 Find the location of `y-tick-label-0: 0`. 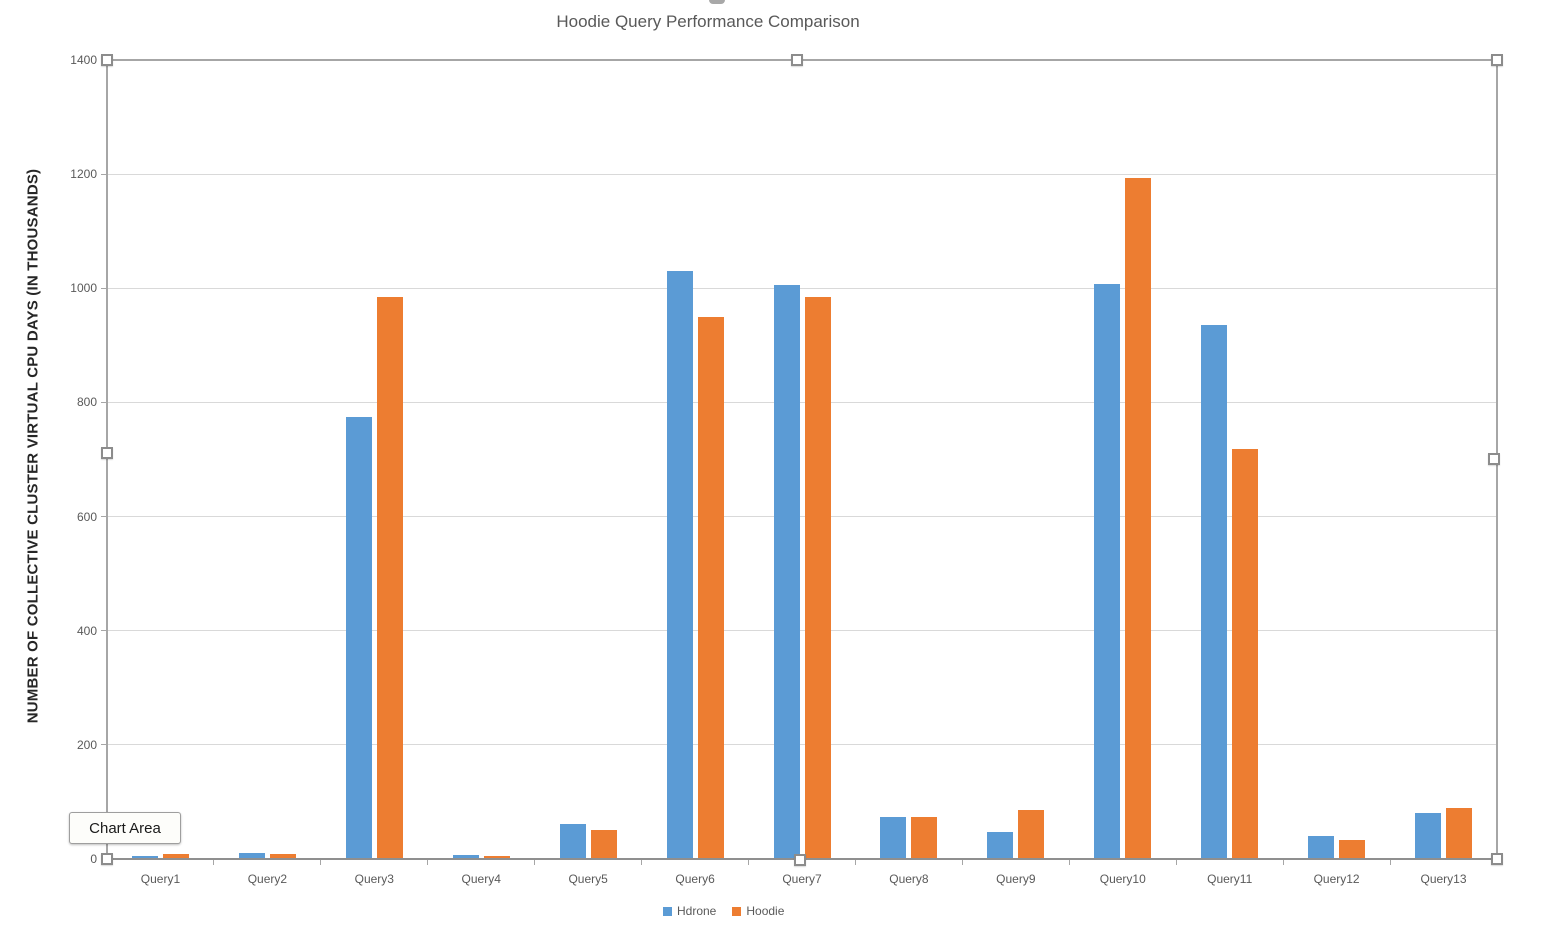

y-tick-label-0: 0 is located at coordinates (93, 859).